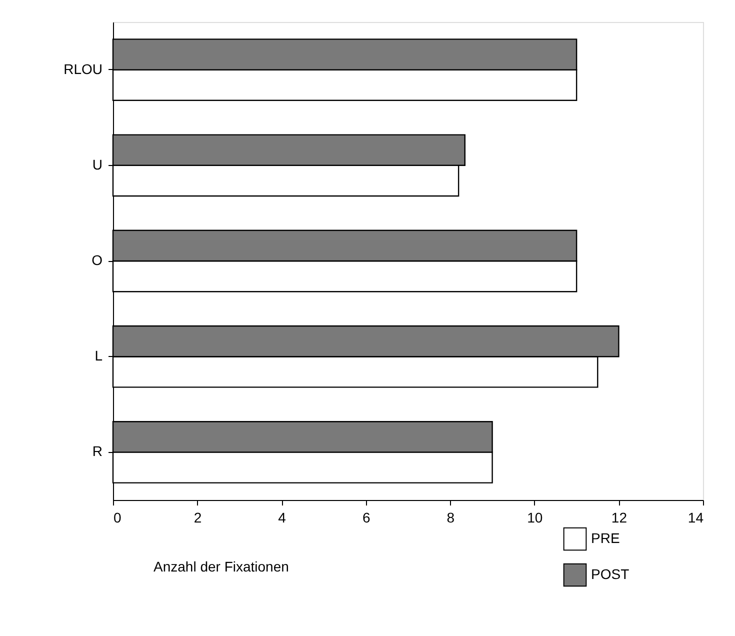 Image resolution: width=735 pixels, height=636 pixels. Describe the element at coordinates (97, 451) in the screenshot. I see `y-tick-label: R` at that location.